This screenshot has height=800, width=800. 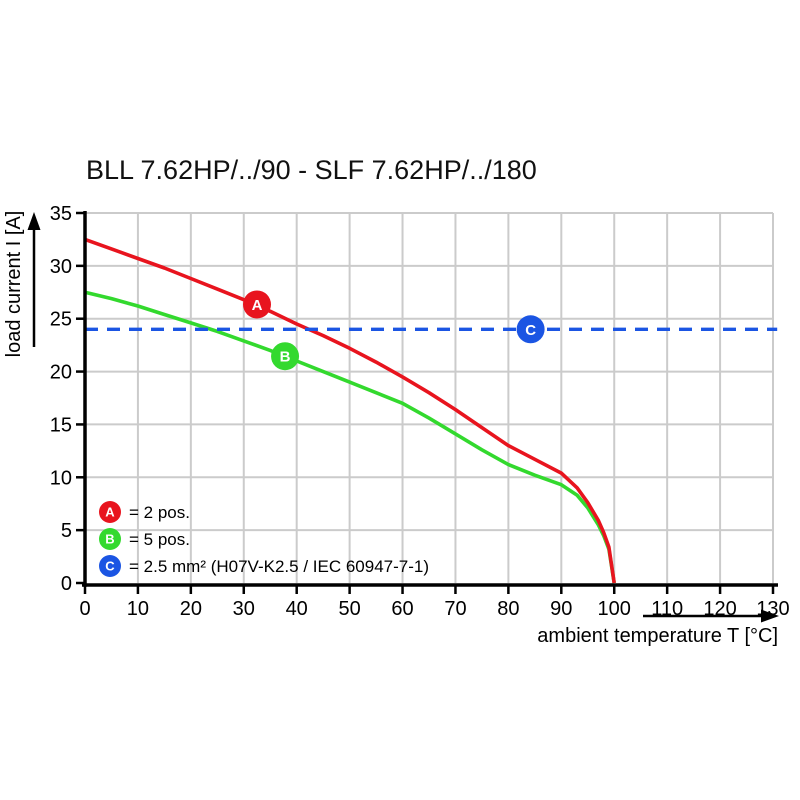 I want to click on y-tick-label: 30, so click(x=61, y=267).